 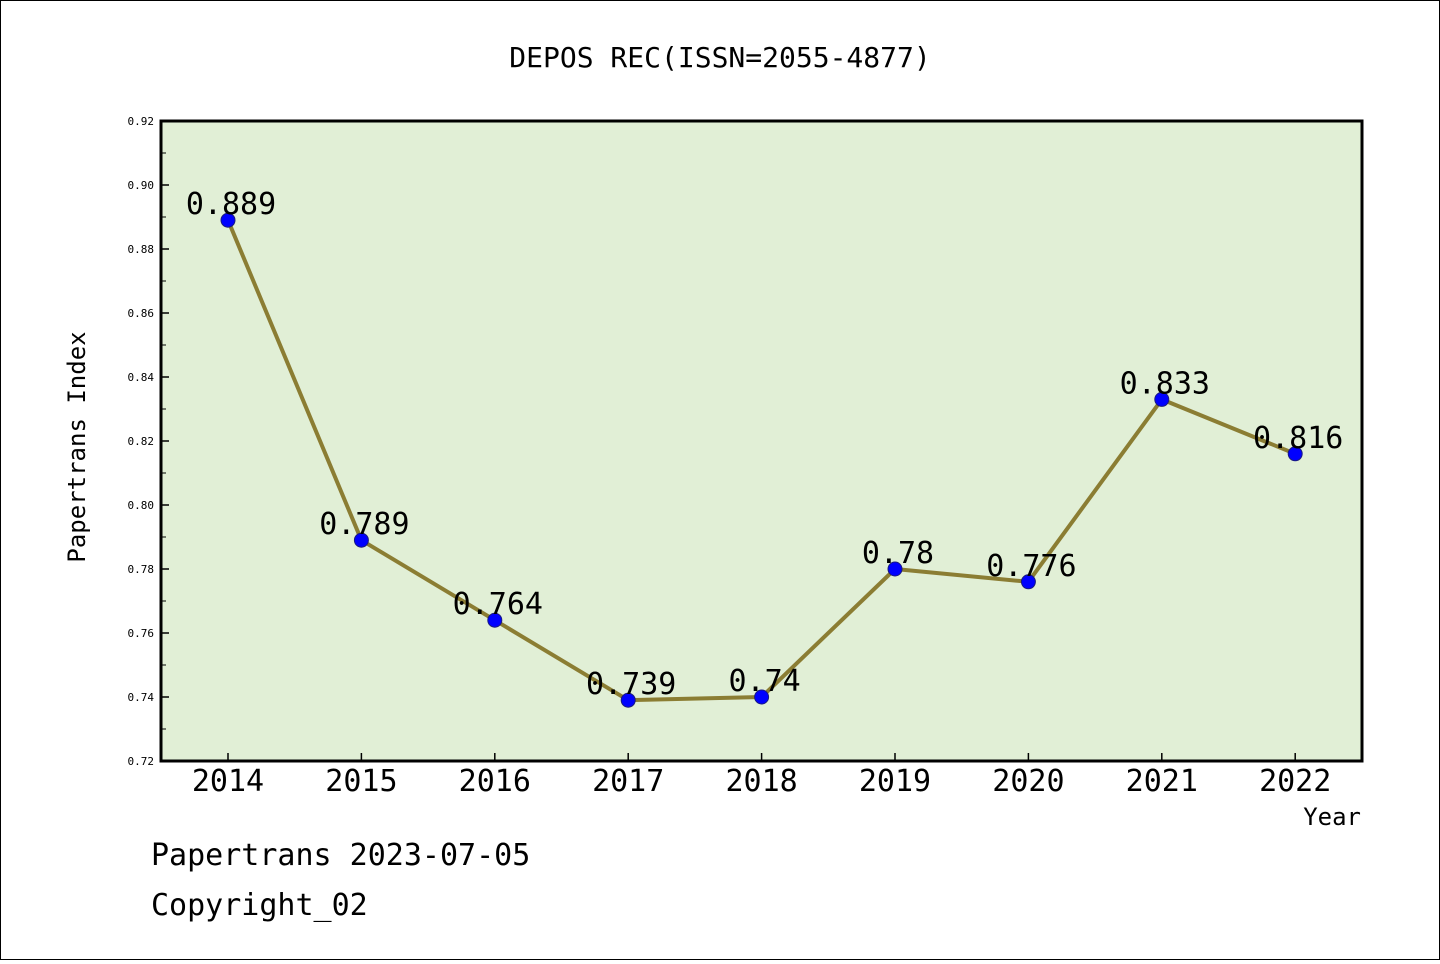 I want to click on x-tick-label: 2016, so click(x=495, y=781).